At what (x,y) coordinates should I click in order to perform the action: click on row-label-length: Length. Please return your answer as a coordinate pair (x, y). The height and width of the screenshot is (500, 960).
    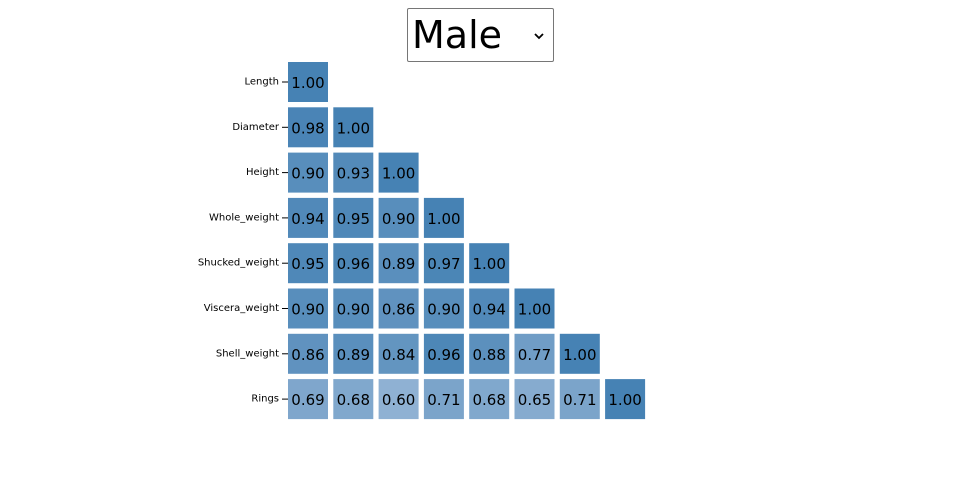
    Looking at the image, I should click on (262, 82).